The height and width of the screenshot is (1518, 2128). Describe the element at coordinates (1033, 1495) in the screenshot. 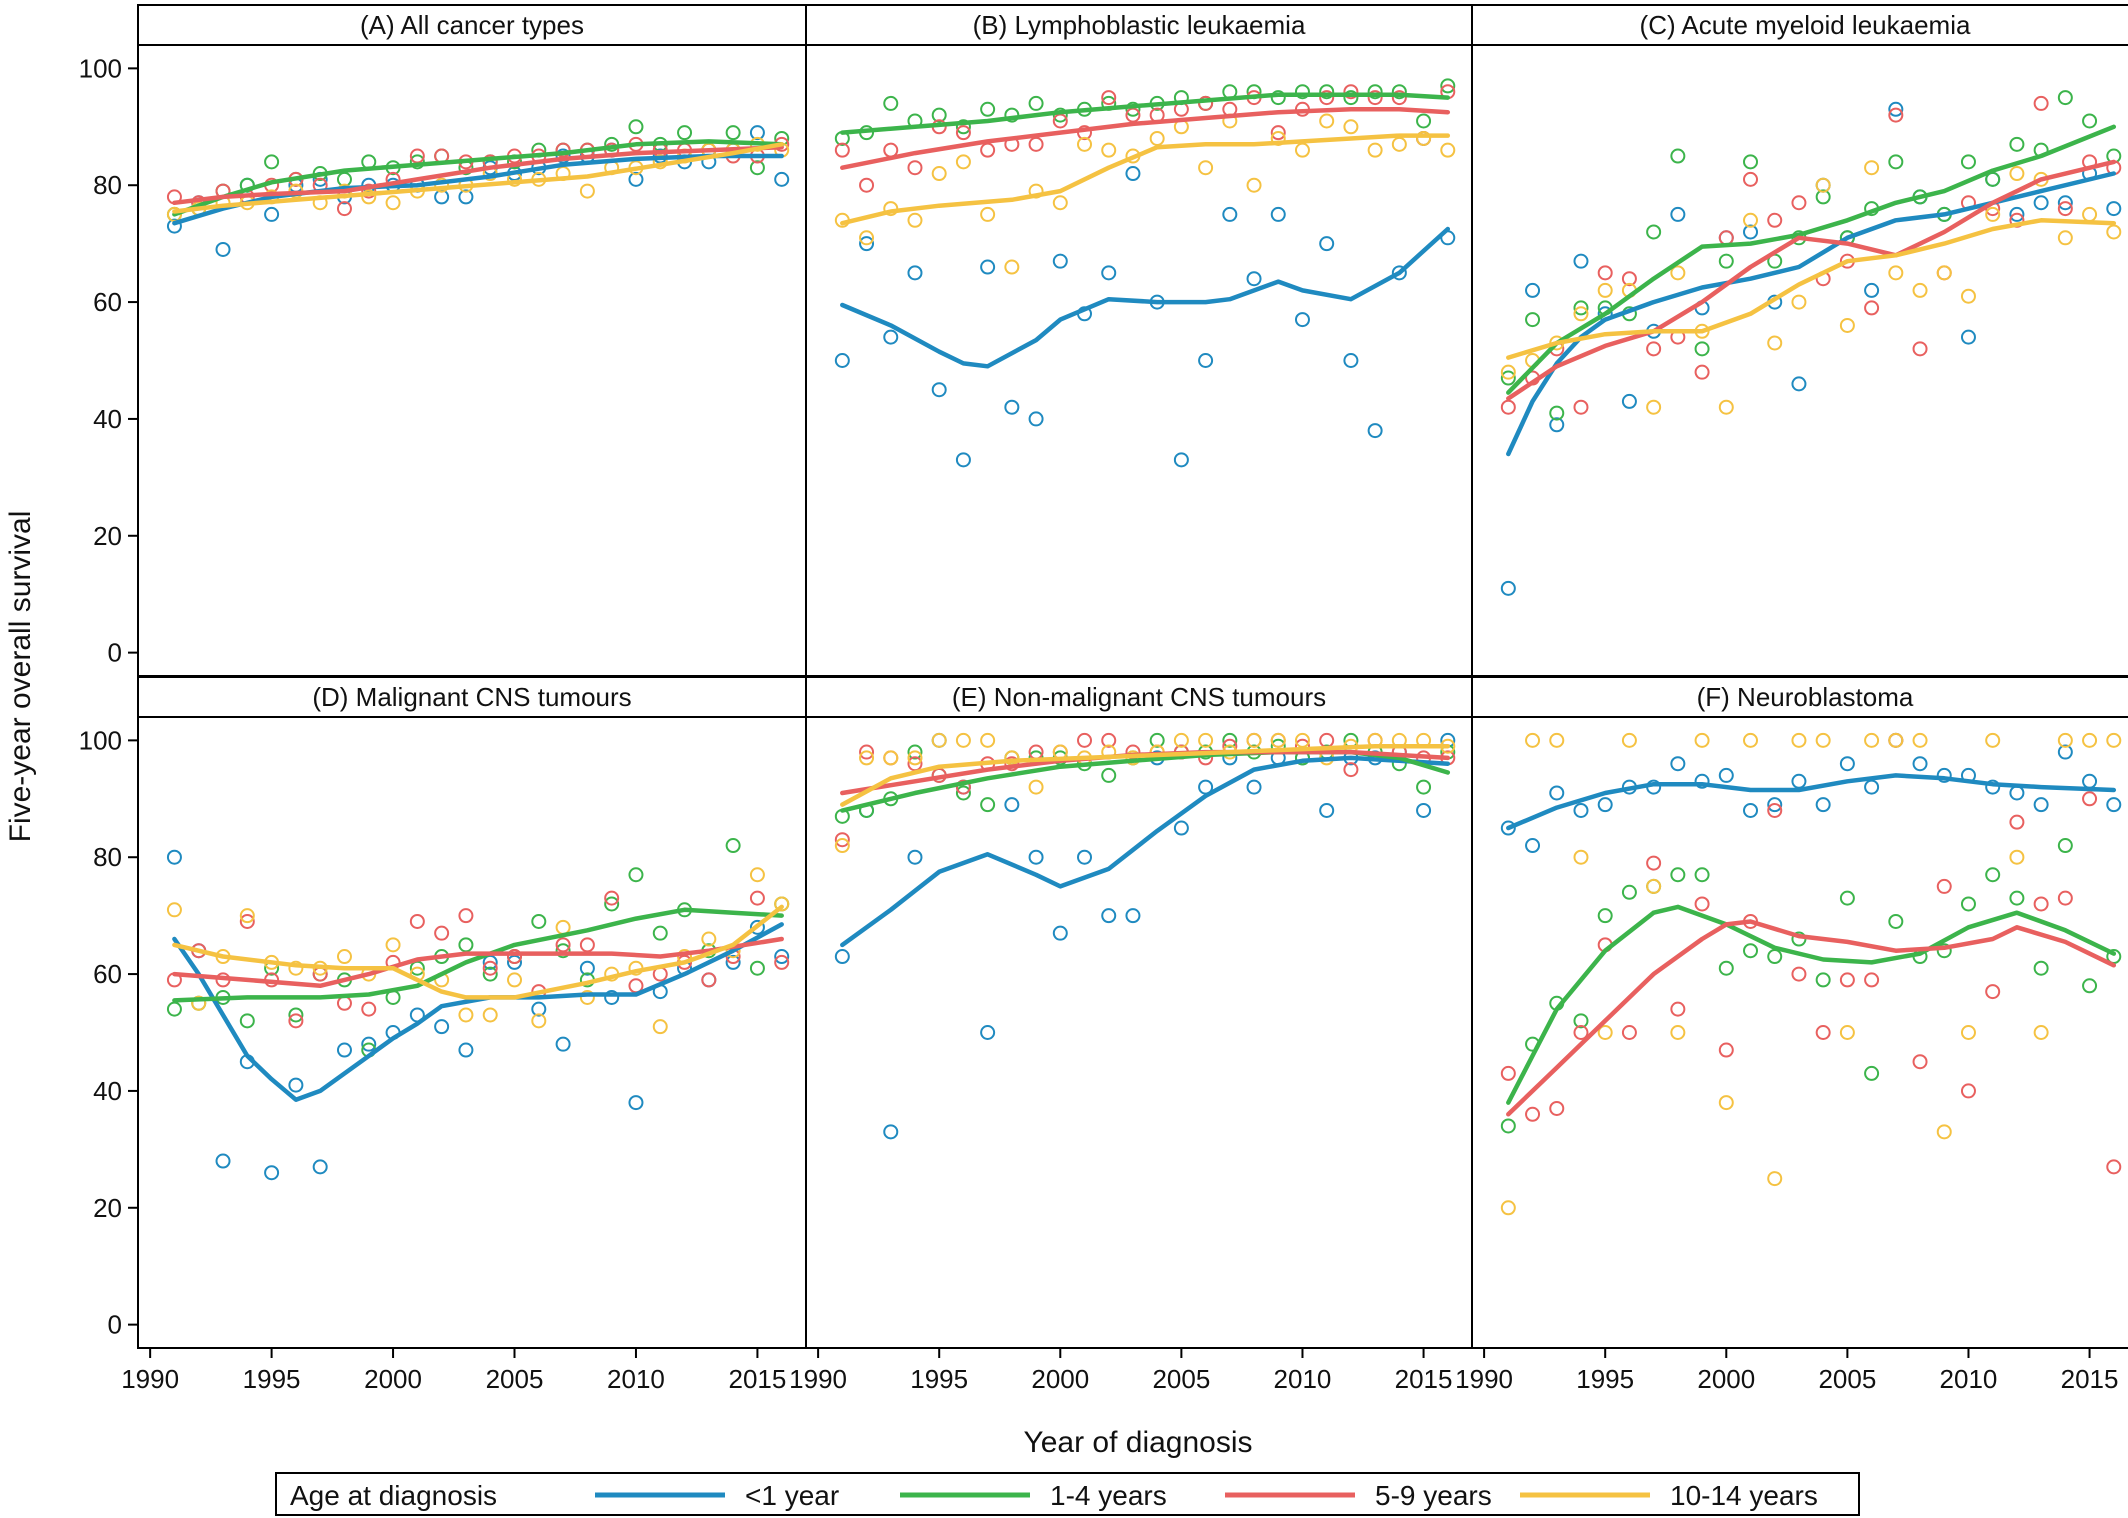

I see `legend-entry: 1-4 years` at that location.